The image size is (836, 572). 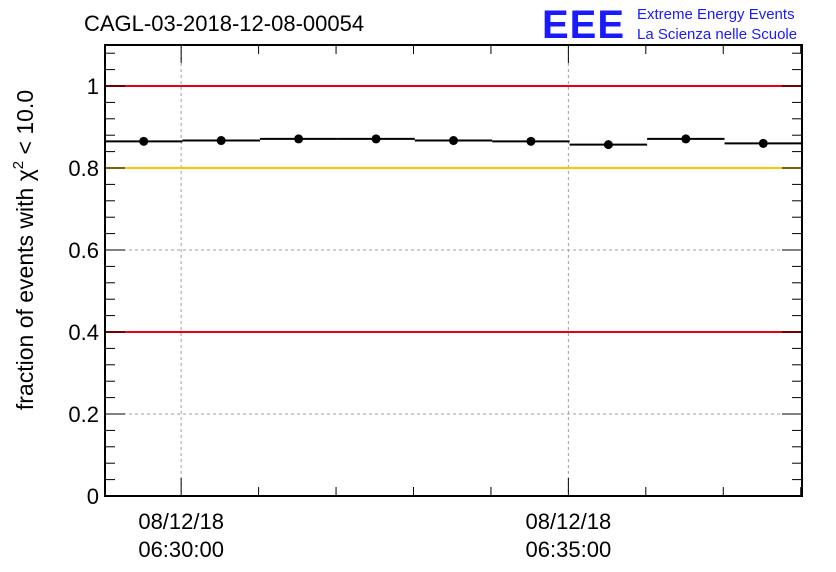 What do you see at coordinates (583, 25) in the screenshot?
I see `eee-logo-mark: EEE` at bounding box center [583, 25].